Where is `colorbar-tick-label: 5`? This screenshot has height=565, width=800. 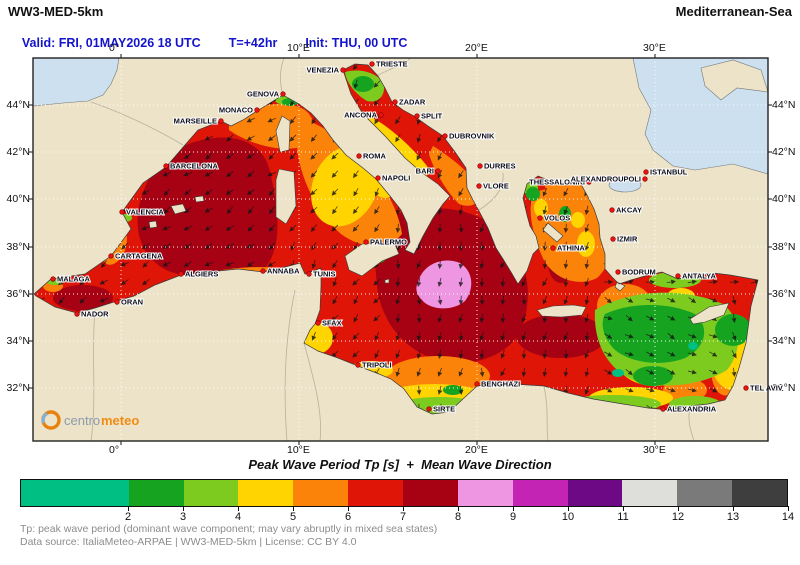
colorbar-tick-label: 5 is located at coordinates (293, 517).